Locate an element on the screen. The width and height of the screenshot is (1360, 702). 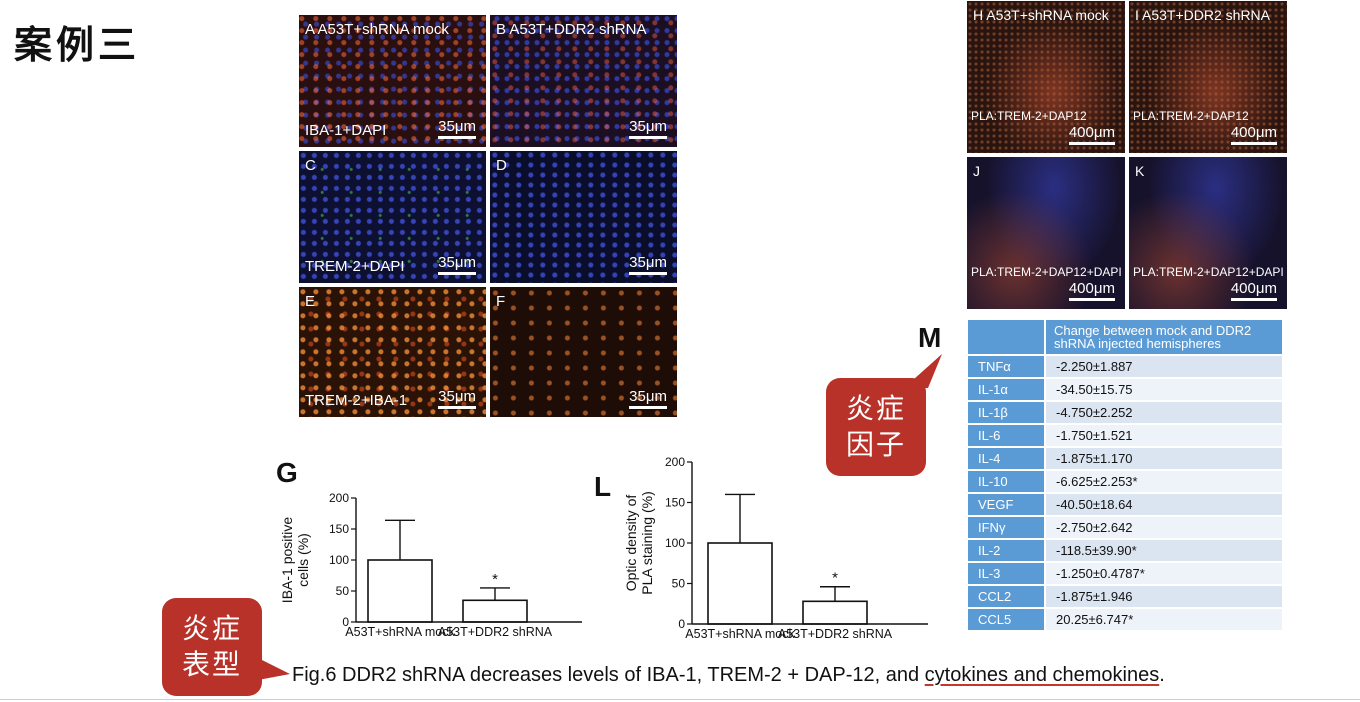
table-row: IL-3 -1.250±0.4787* is located at coordinates (1125, 573).